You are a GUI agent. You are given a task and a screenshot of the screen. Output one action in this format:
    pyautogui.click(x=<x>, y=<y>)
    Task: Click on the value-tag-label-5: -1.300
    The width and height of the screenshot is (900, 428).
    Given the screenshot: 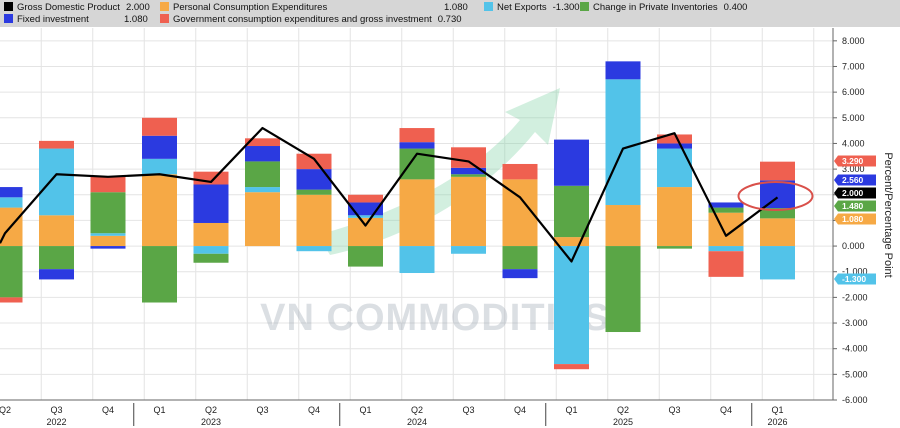 What is the action you would take?
    pyautogui.click(x=854, y=279)
    